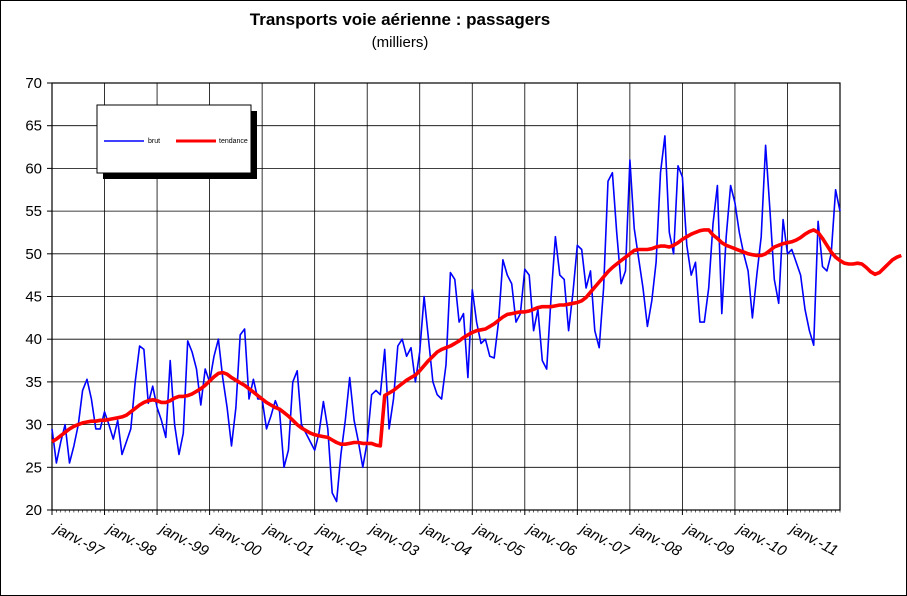  I want to click on y-tick-label: 20, so click(33, 510).